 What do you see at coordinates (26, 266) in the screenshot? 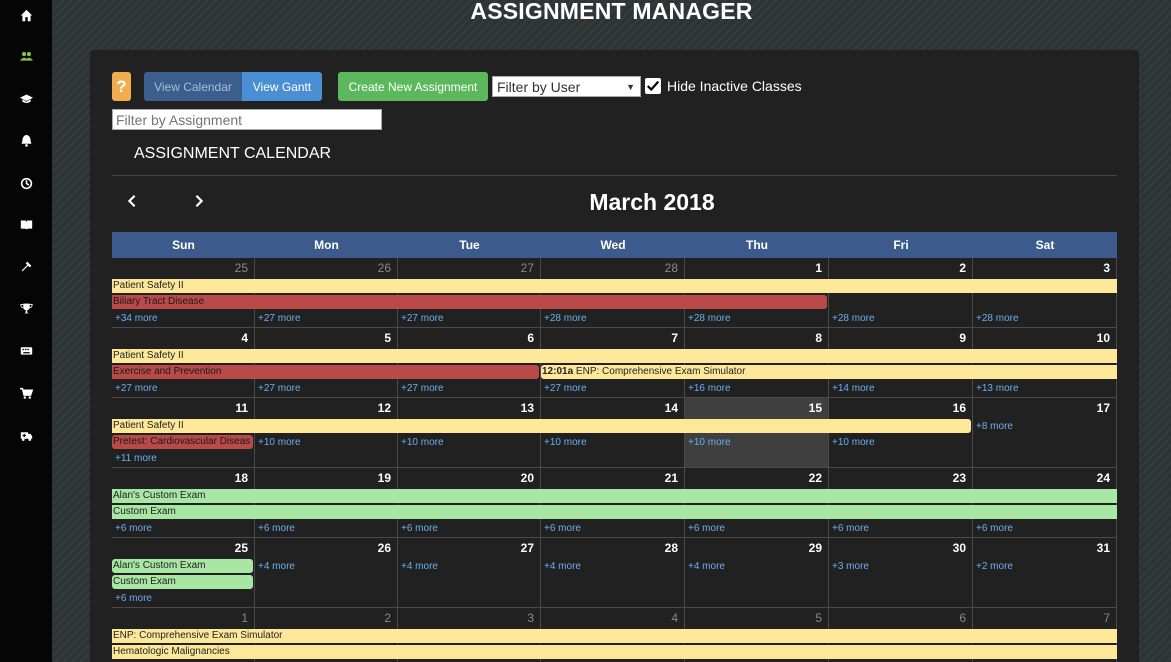
I see `wrench-icon` at bounding box center [26, 266].